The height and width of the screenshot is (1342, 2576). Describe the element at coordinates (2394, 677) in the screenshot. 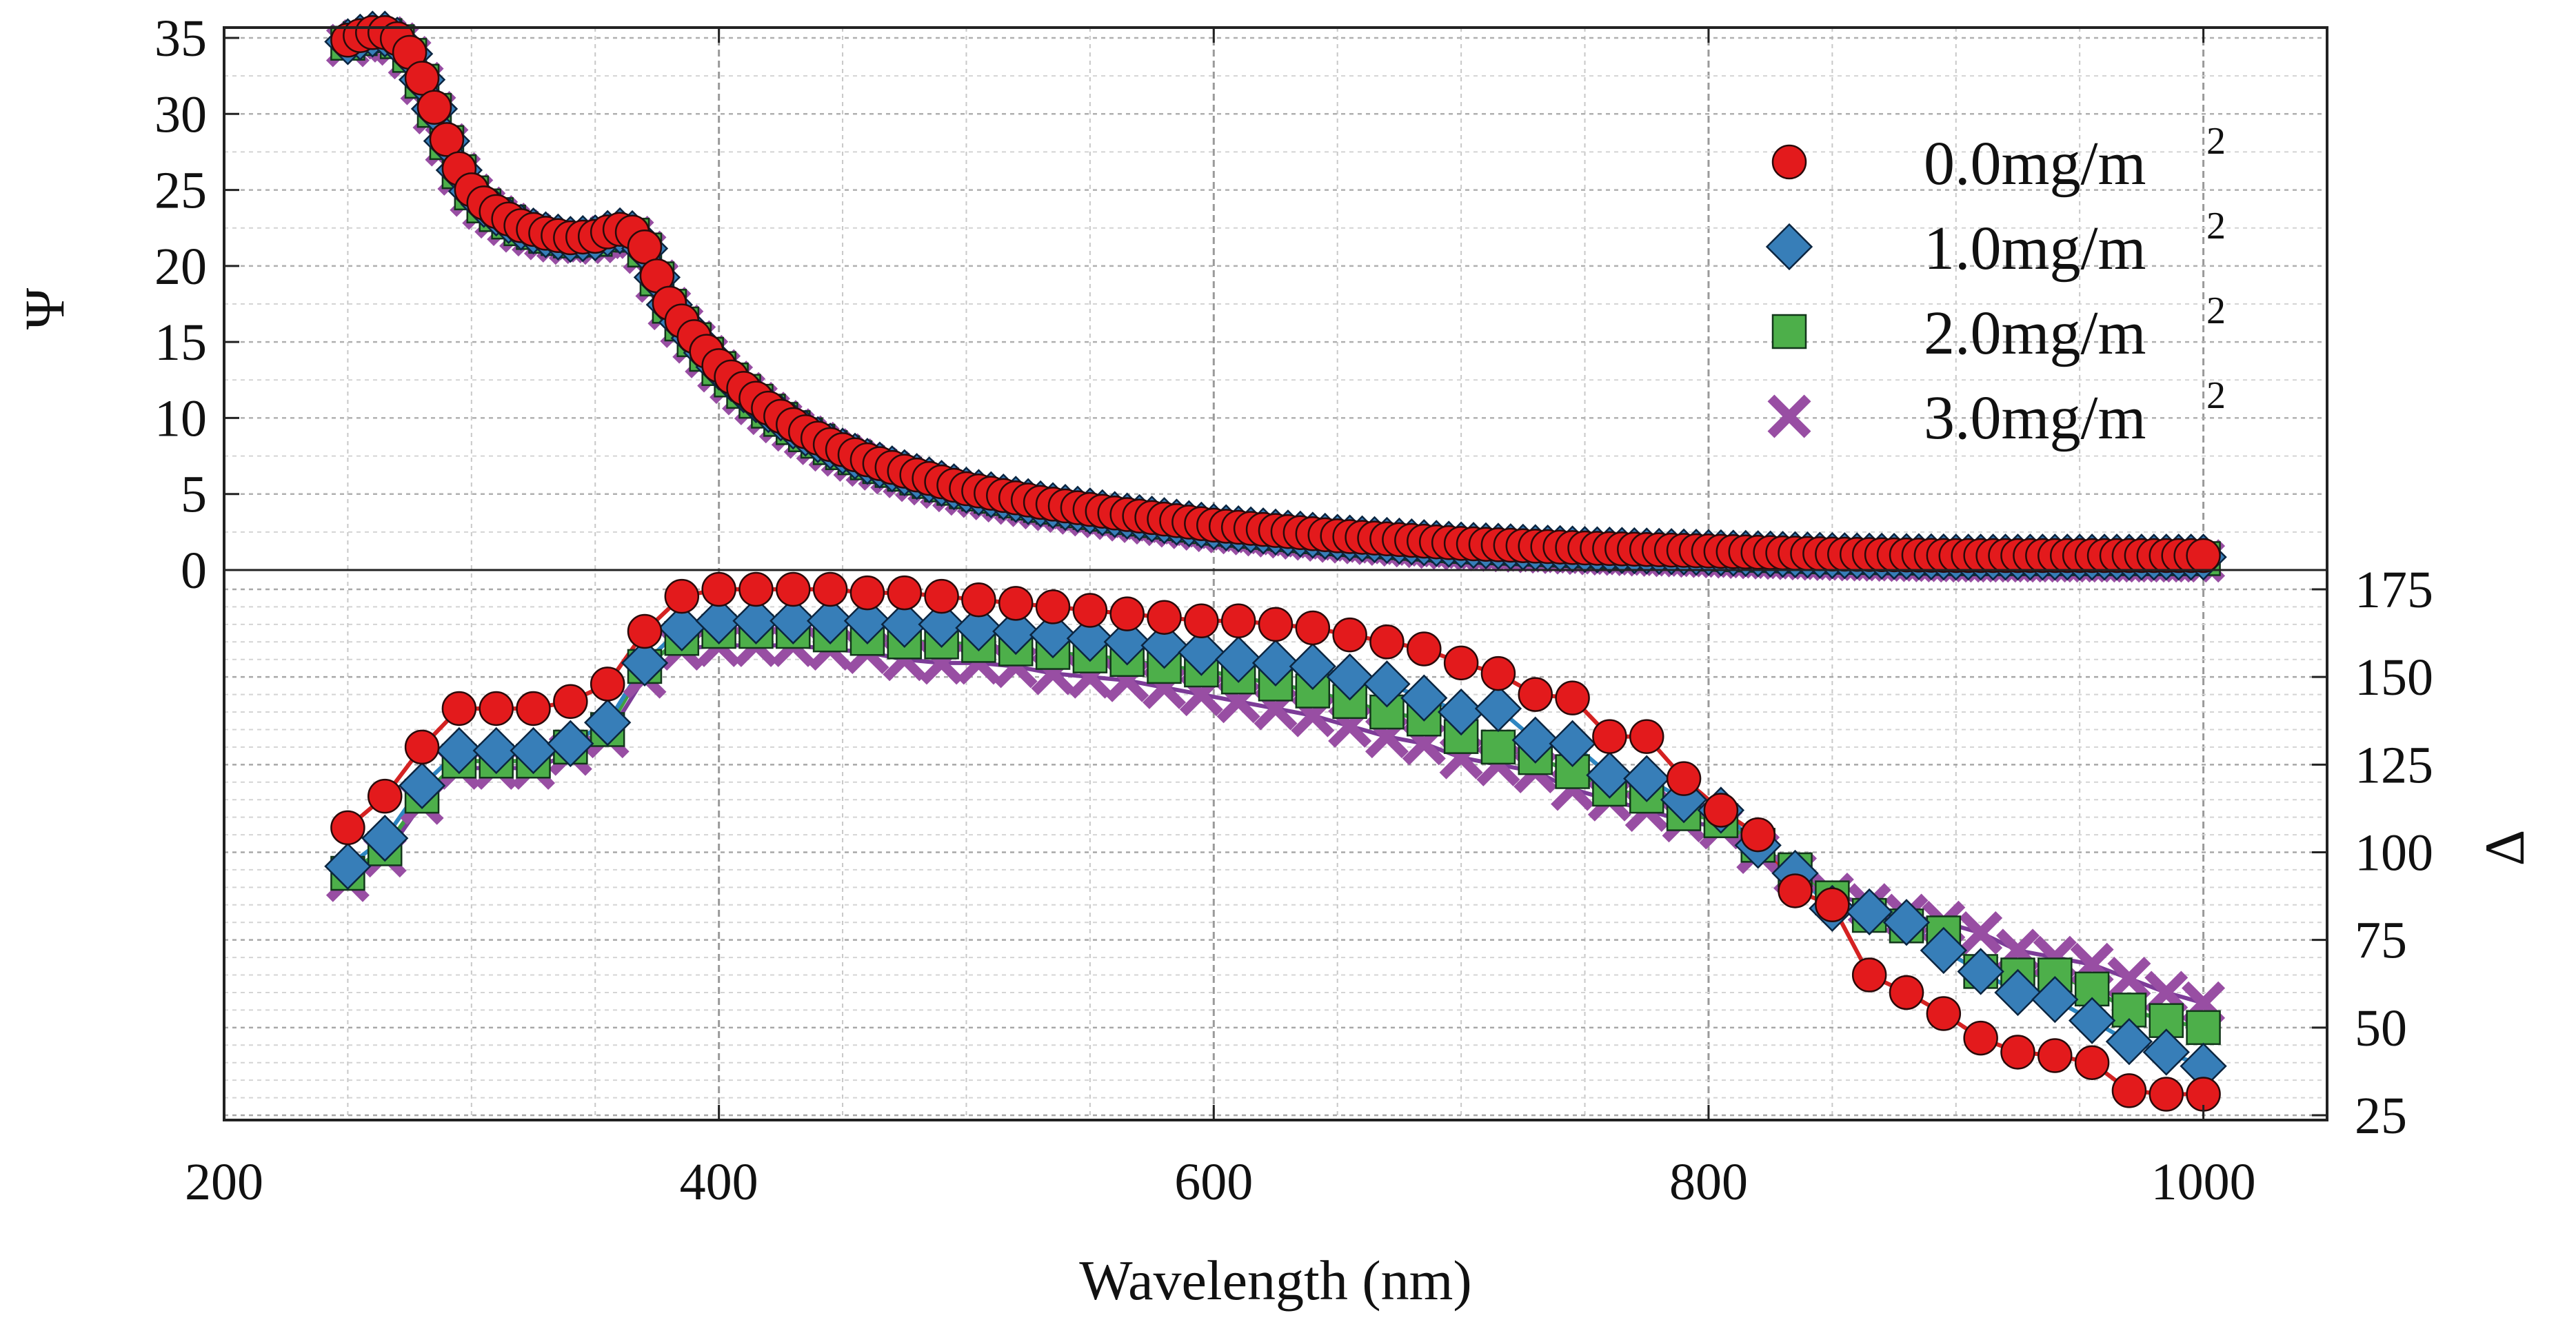

I see `delta-tick-label: 150` at that location.